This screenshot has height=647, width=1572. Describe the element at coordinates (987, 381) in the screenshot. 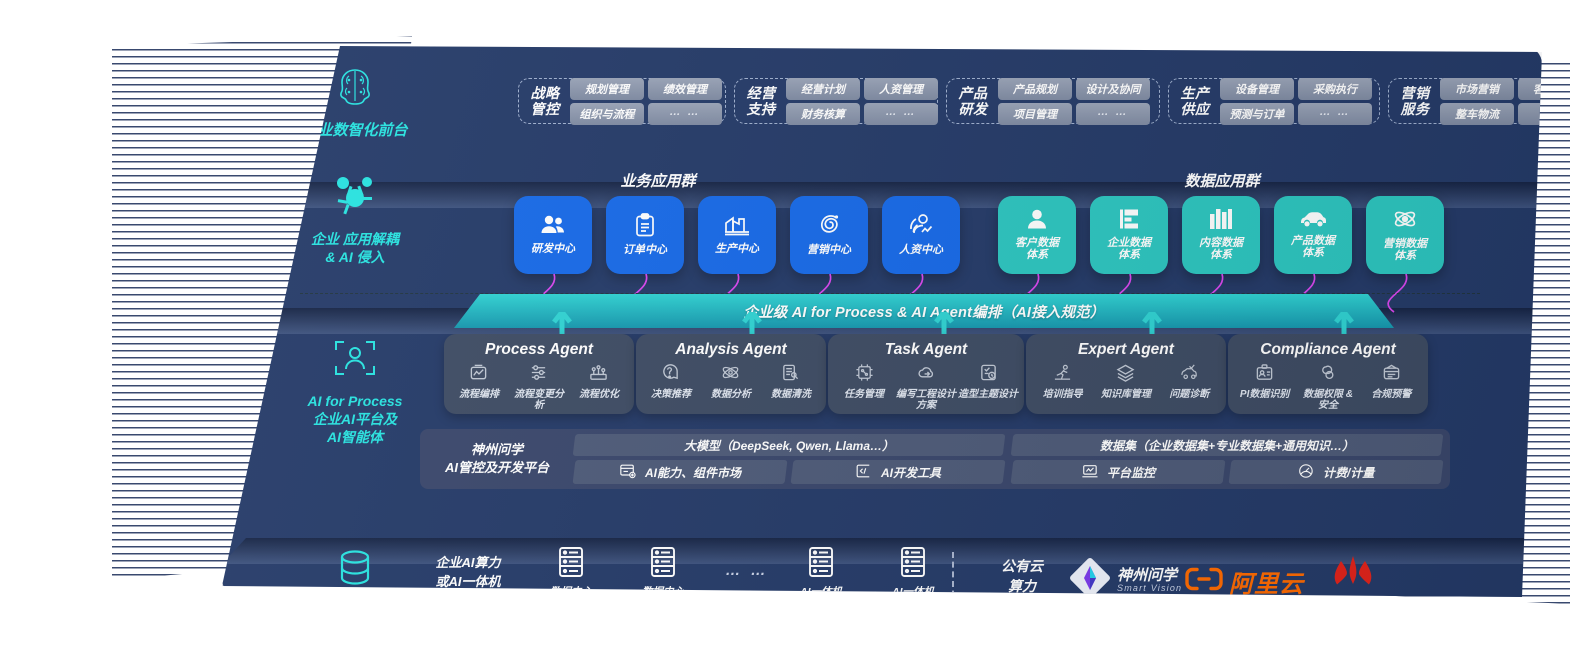

I see `agent-feature: 造型主题设计` at that location.